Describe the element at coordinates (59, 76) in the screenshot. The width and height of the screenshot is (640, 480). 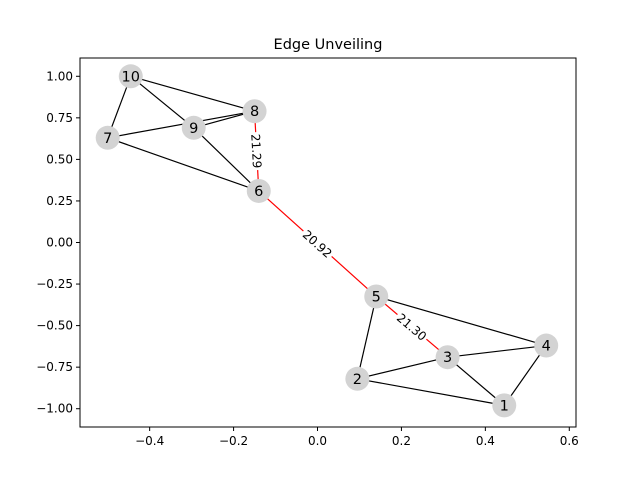
I see `y-tick-label: 1.00` at that location.